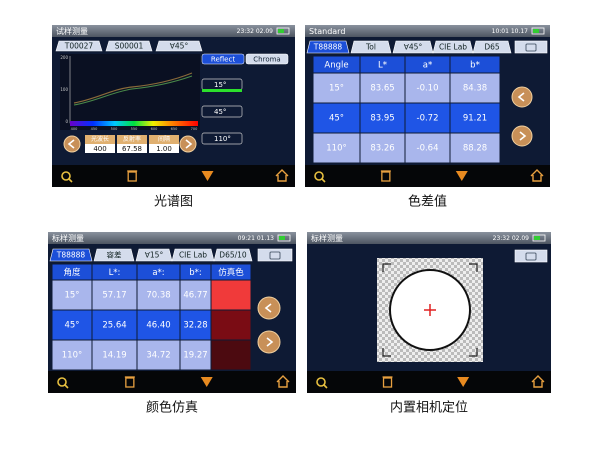  Describe the element at coordinates (327, 31) in the screenshot. I see `screen-title: Standard` at that location.